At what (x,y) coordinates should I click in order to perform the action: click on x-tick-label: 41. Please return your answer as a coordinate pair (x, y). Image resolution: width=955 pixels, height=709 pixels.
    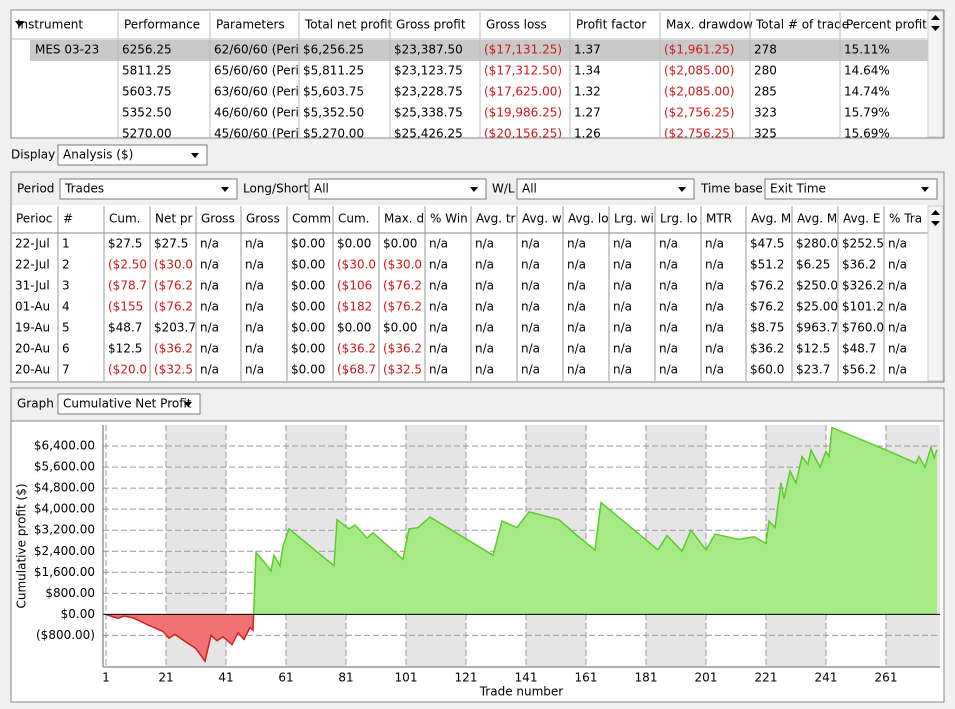
    Looking at the image, I should click on (225, 678).